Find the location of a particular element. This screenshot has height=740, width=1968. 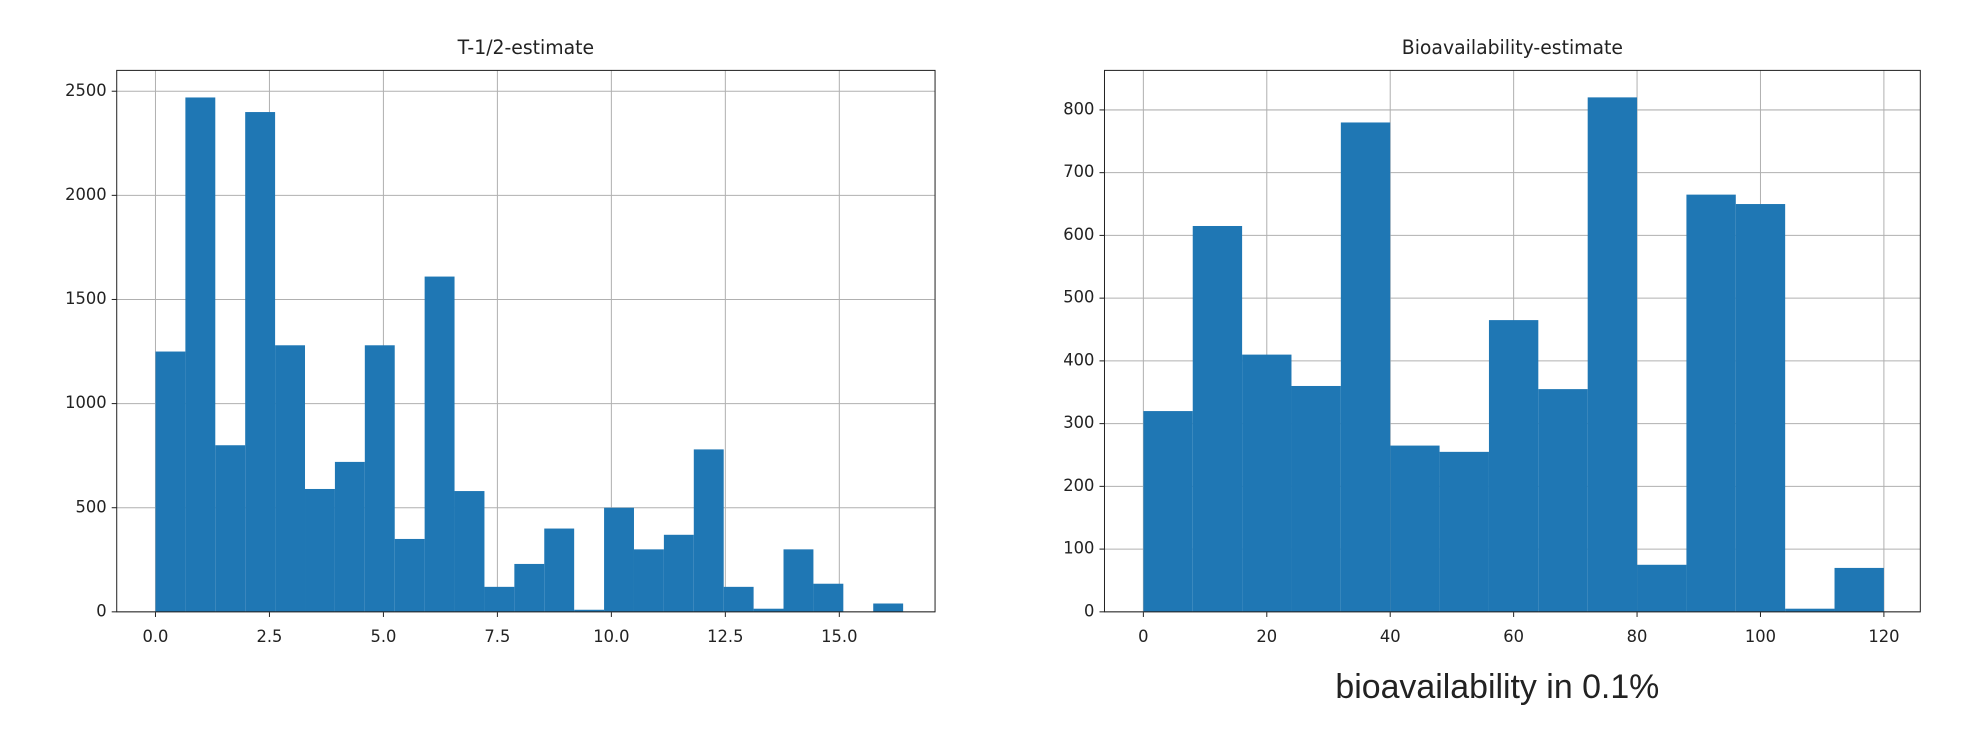

chart-title: Bioavailability-estimate is located at coordinates (1512, 48).